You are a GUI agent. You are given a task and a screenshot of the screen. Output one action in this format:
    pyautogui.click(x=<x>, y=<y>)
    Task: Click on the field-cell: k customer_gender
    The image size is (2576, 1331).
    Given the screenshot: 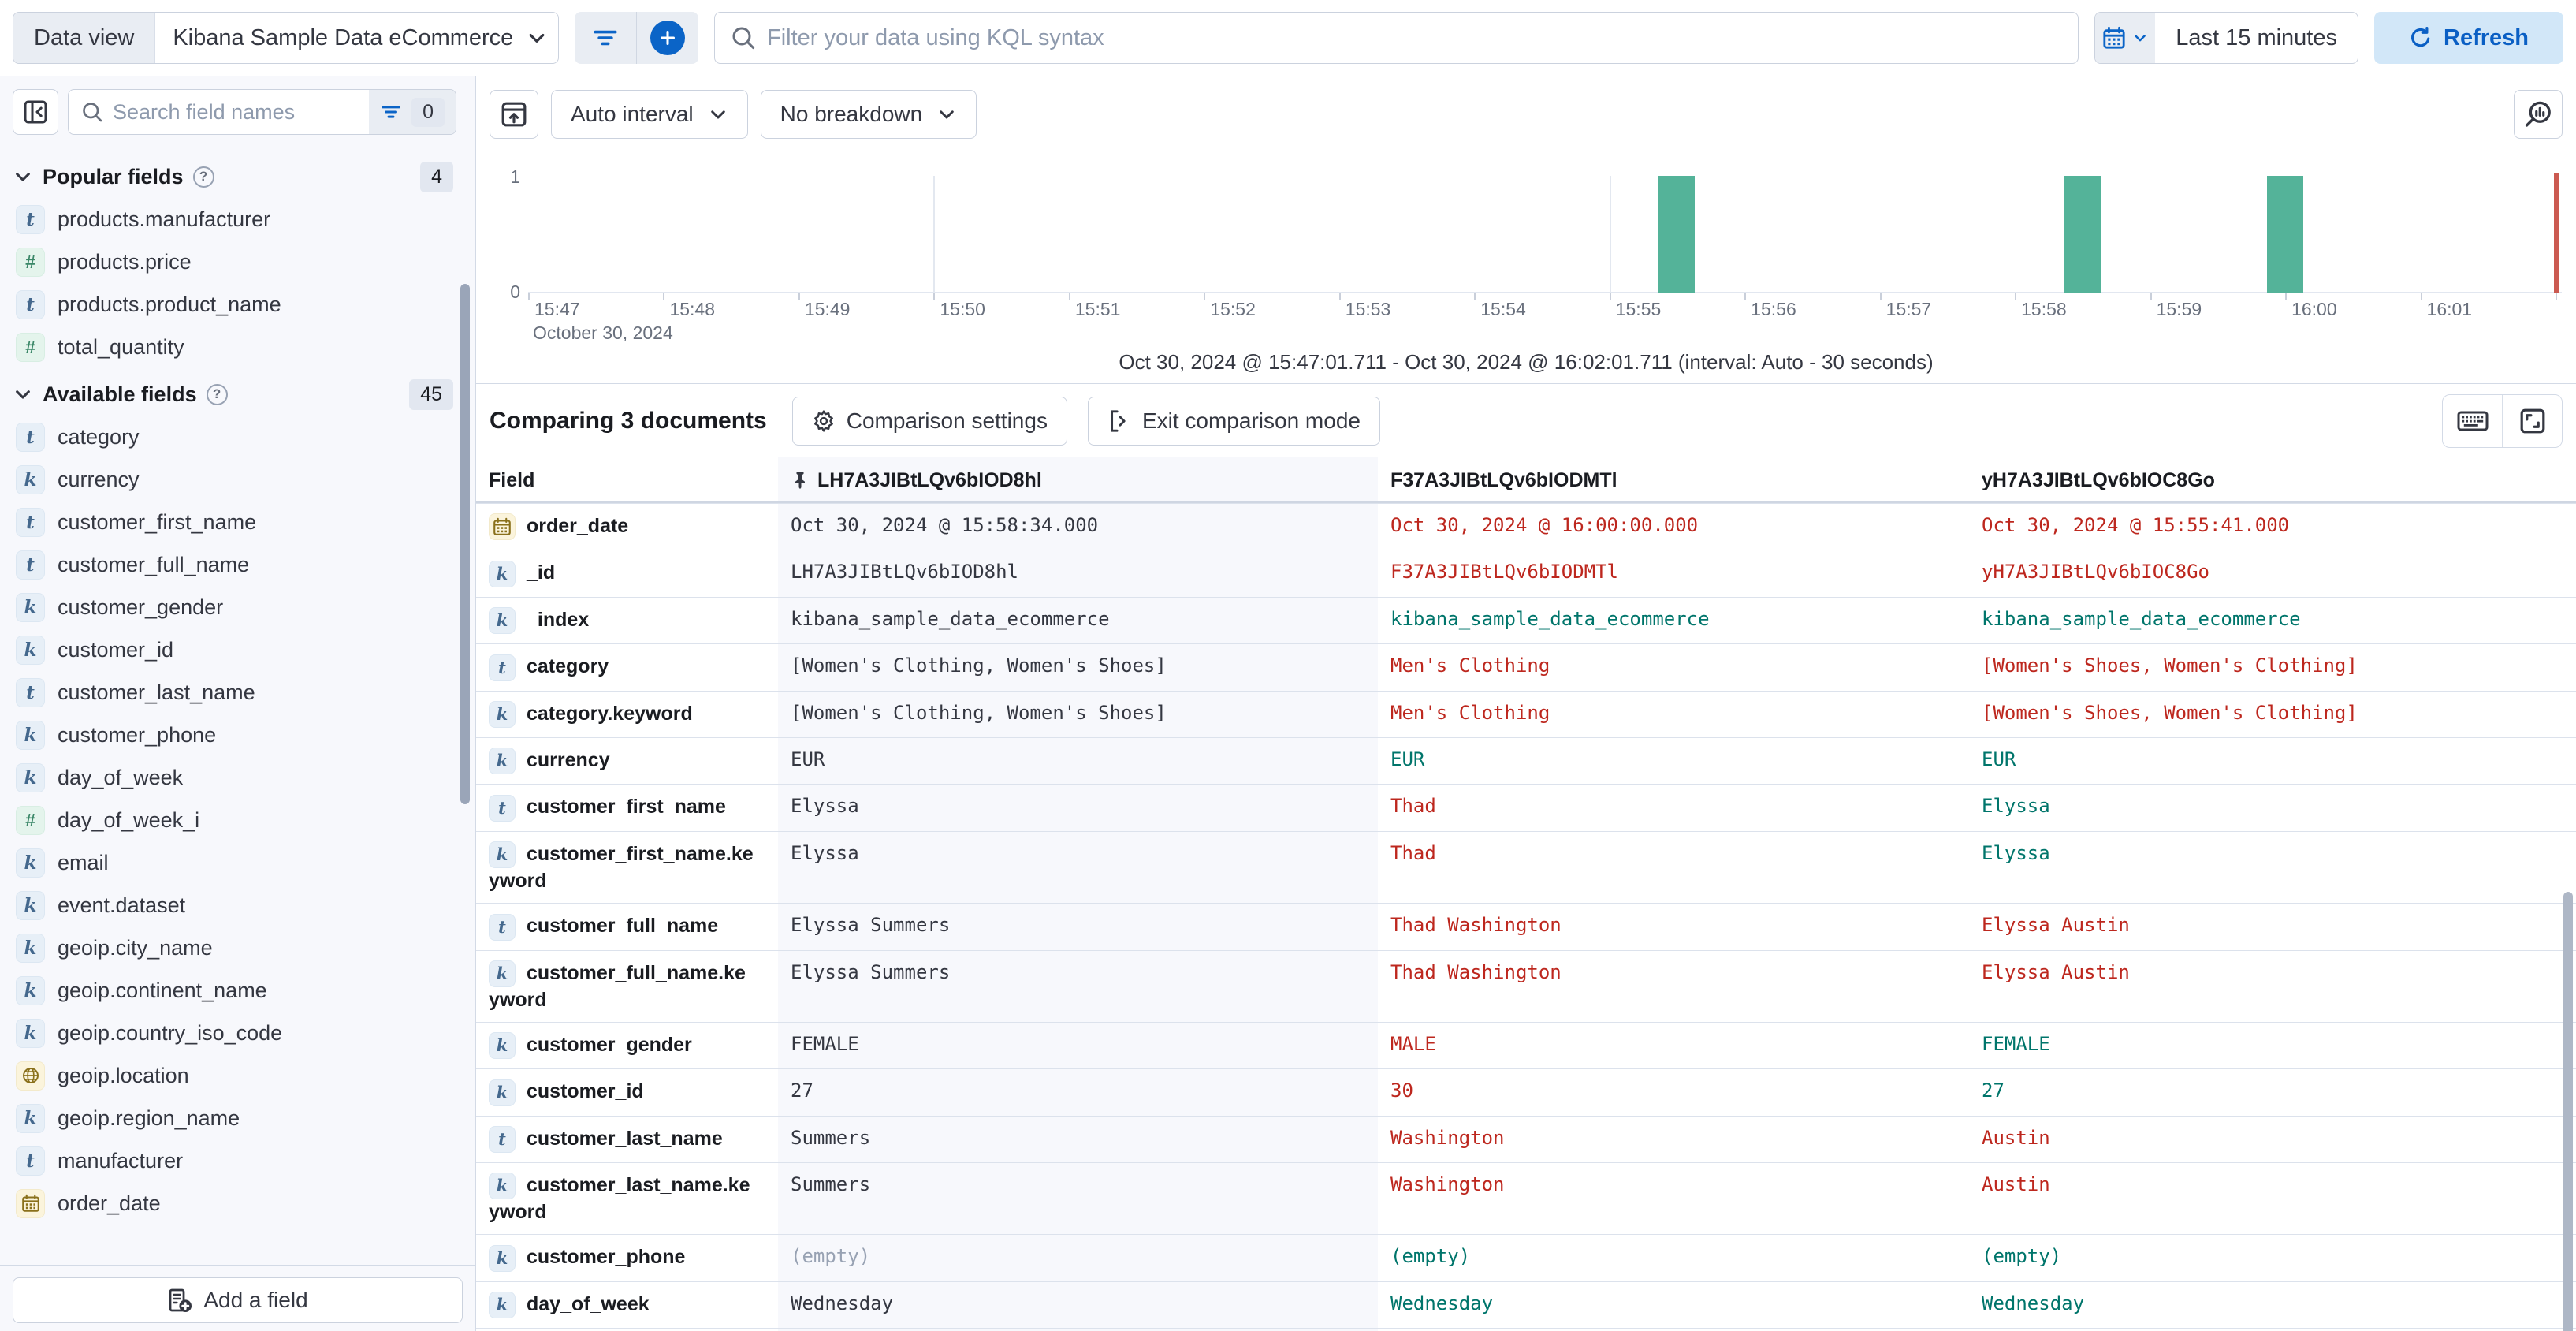 What is the action you would take?
    pyautogui.click(x=627, y=1045)
    